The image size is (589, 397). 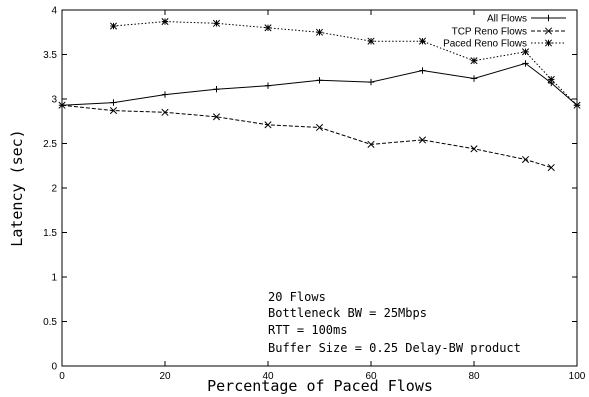 What do you see at coordinates (50, 144) in the screenshot?
I see `y-tick-label: 2.5` at bounding box center [50, 144].